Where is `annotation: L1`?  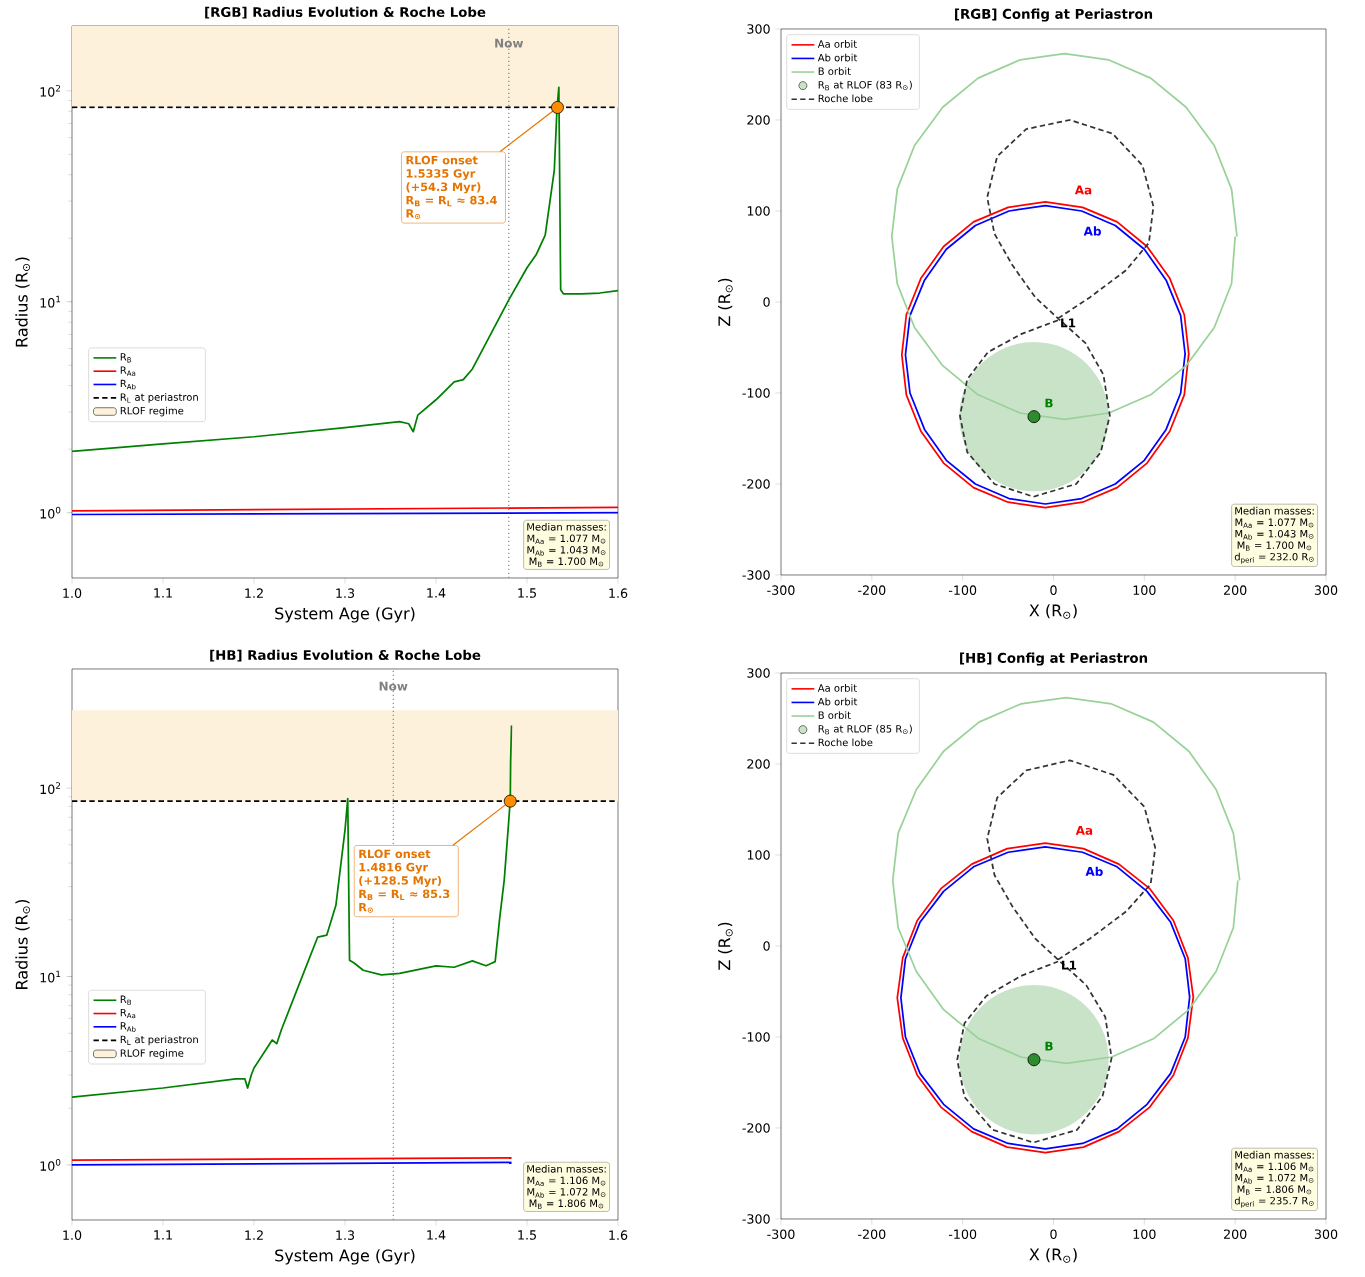
annotation: L1 is located at coordinates (1069, 965).